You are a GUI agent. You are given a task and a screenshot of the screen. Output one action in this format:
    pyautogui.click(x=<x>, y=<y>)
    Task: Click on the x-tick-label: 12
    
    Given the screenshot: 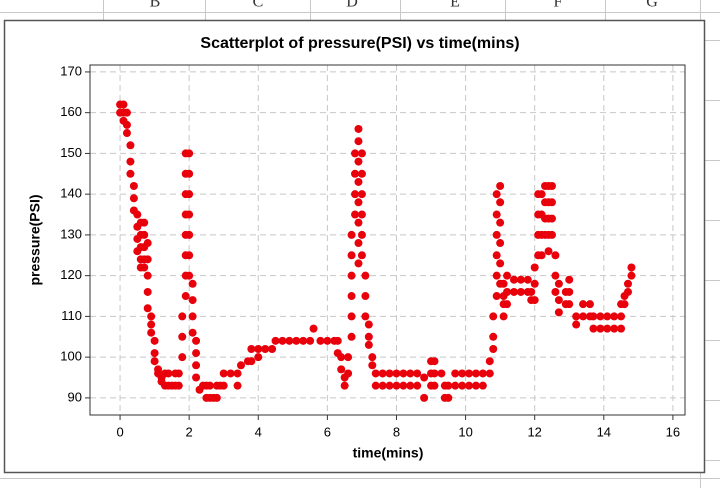 What is the action you would take?
    pyautogui.click(x=534, y=431)
    